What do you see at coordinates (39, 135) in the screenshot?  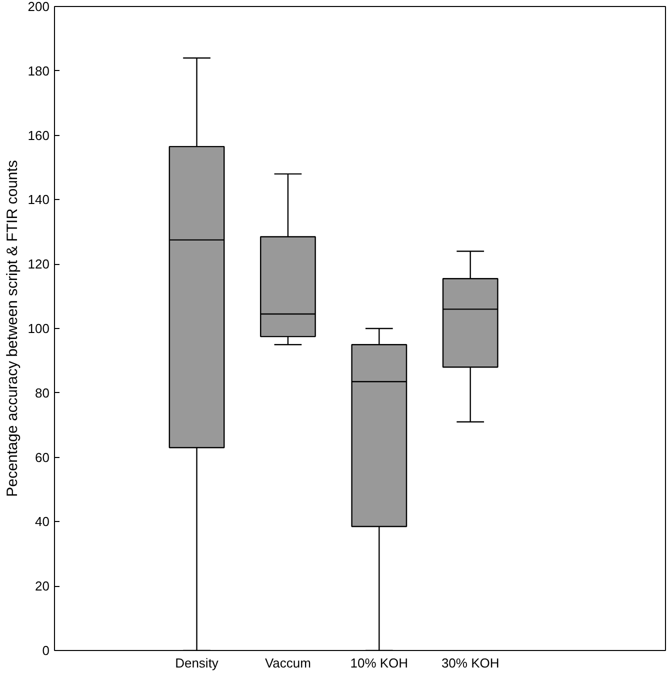 I see `y-tick-label: 160` at bounding box center [39, 135].